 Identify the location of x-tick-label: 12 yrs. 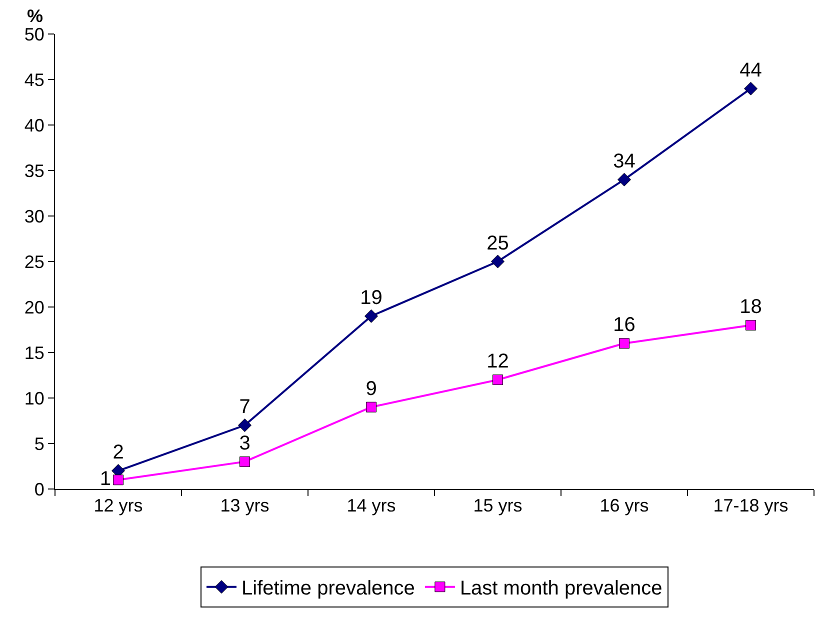
(118, 506).